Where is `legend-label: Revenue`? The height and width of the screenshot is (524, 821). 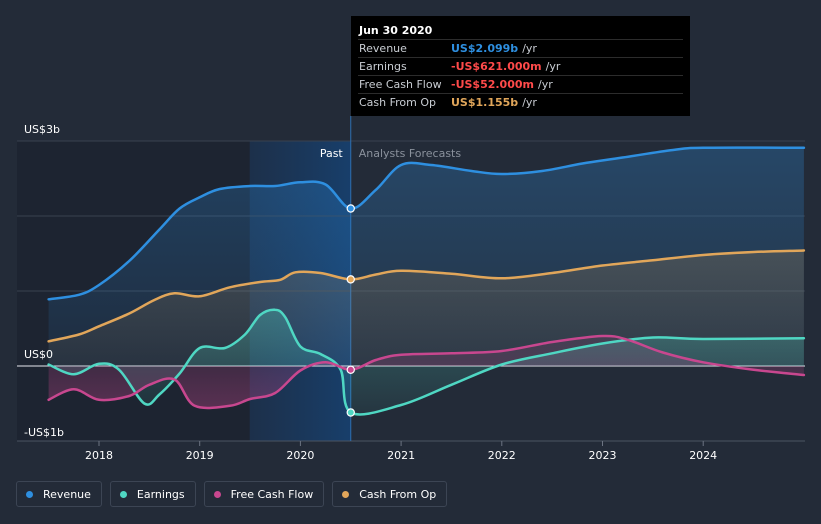
legend-label: Revenue is located at coordinates (67, 494).